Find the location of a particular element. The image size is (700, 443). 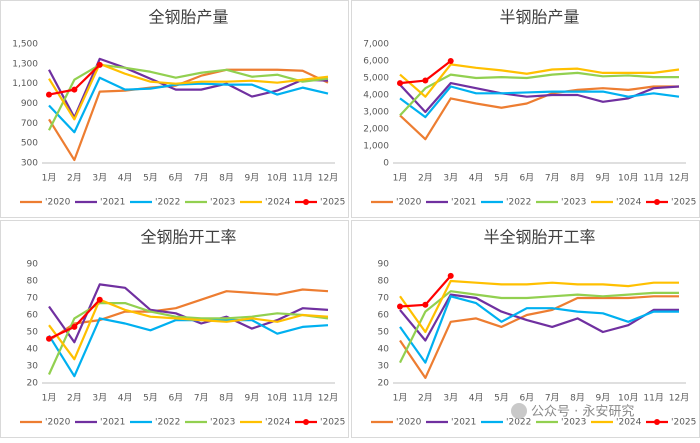

watermark: 公众号 · 永安研究 is located at coordinates (582, 412).